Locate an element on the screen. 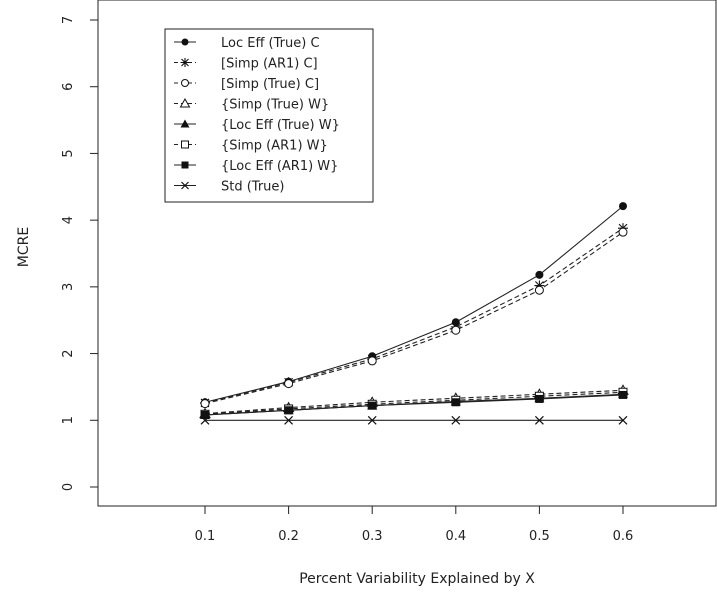 The image size is (717, 592). legend-item: [Simp (True) C] is located at coordinates (246, 84).